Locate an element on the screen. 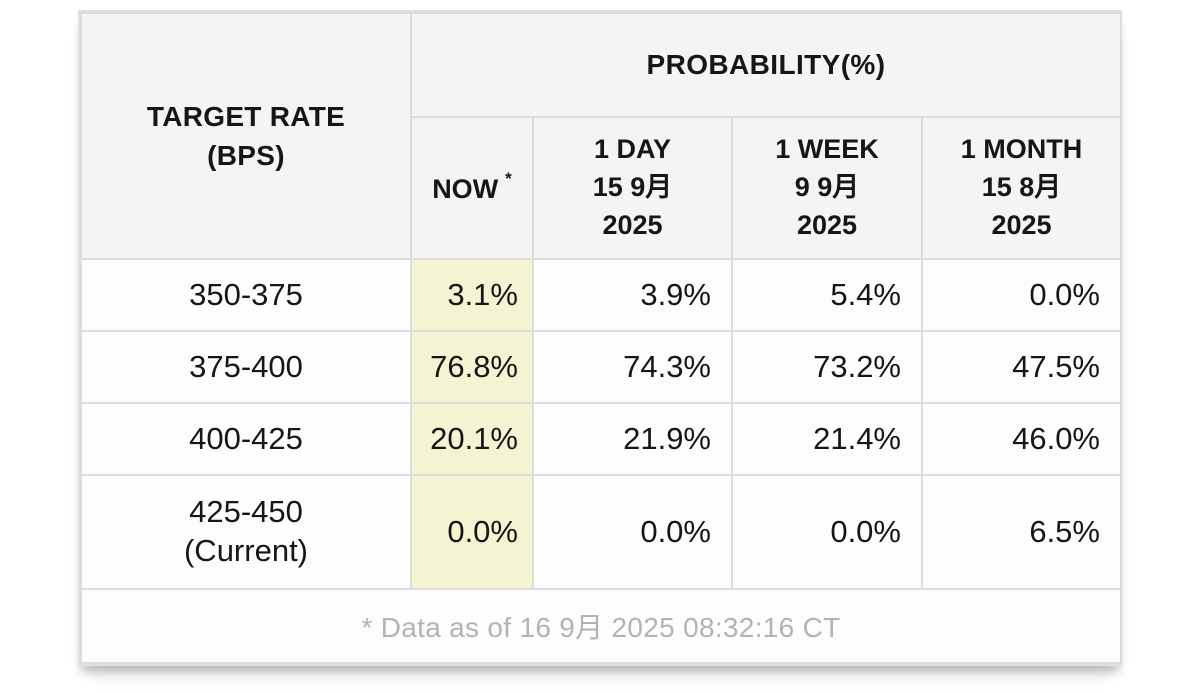 The width and height of the screenshot is (1200, 693). now-value-cell: 20.1% is located at coordinates (472, 439).